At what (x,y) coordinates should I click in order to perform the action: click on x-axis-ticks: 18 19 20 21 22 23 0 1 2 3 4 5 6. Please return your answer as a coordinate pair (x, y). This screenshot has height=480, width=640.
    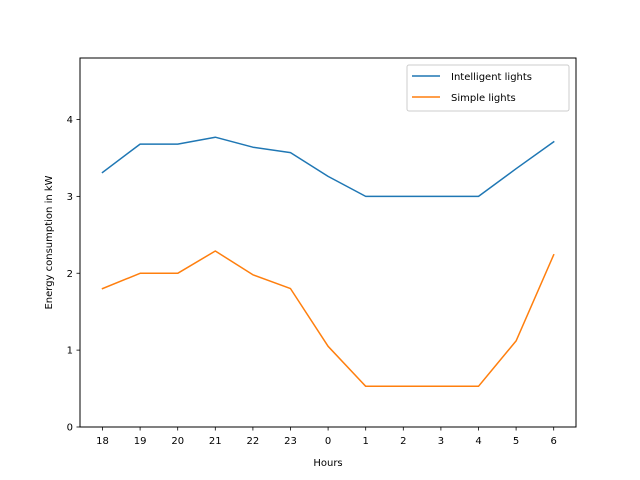
    Looking at the image, I should click on (326, 437).